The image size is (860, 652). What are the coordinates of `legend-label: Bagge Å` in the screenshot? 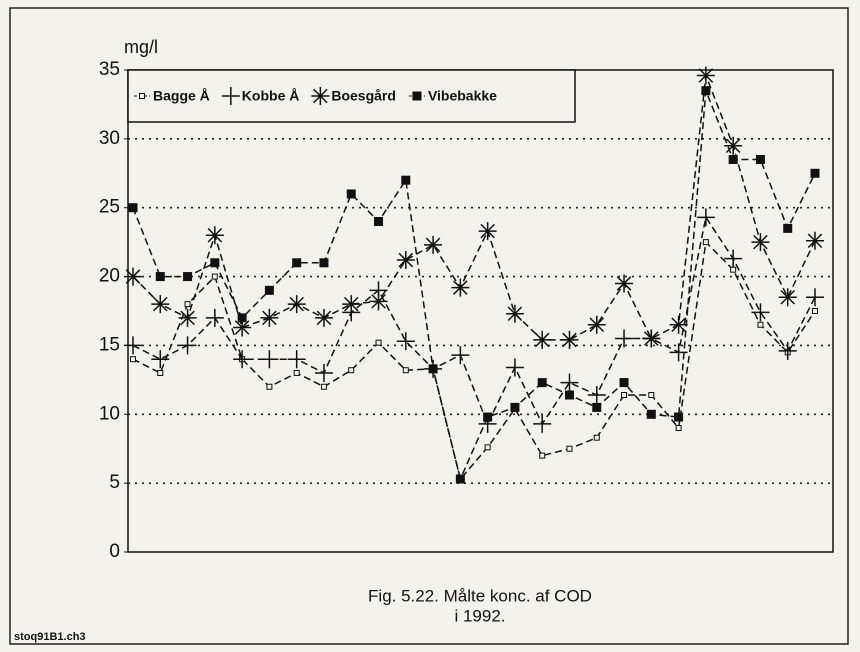 It's located at (181, 96).